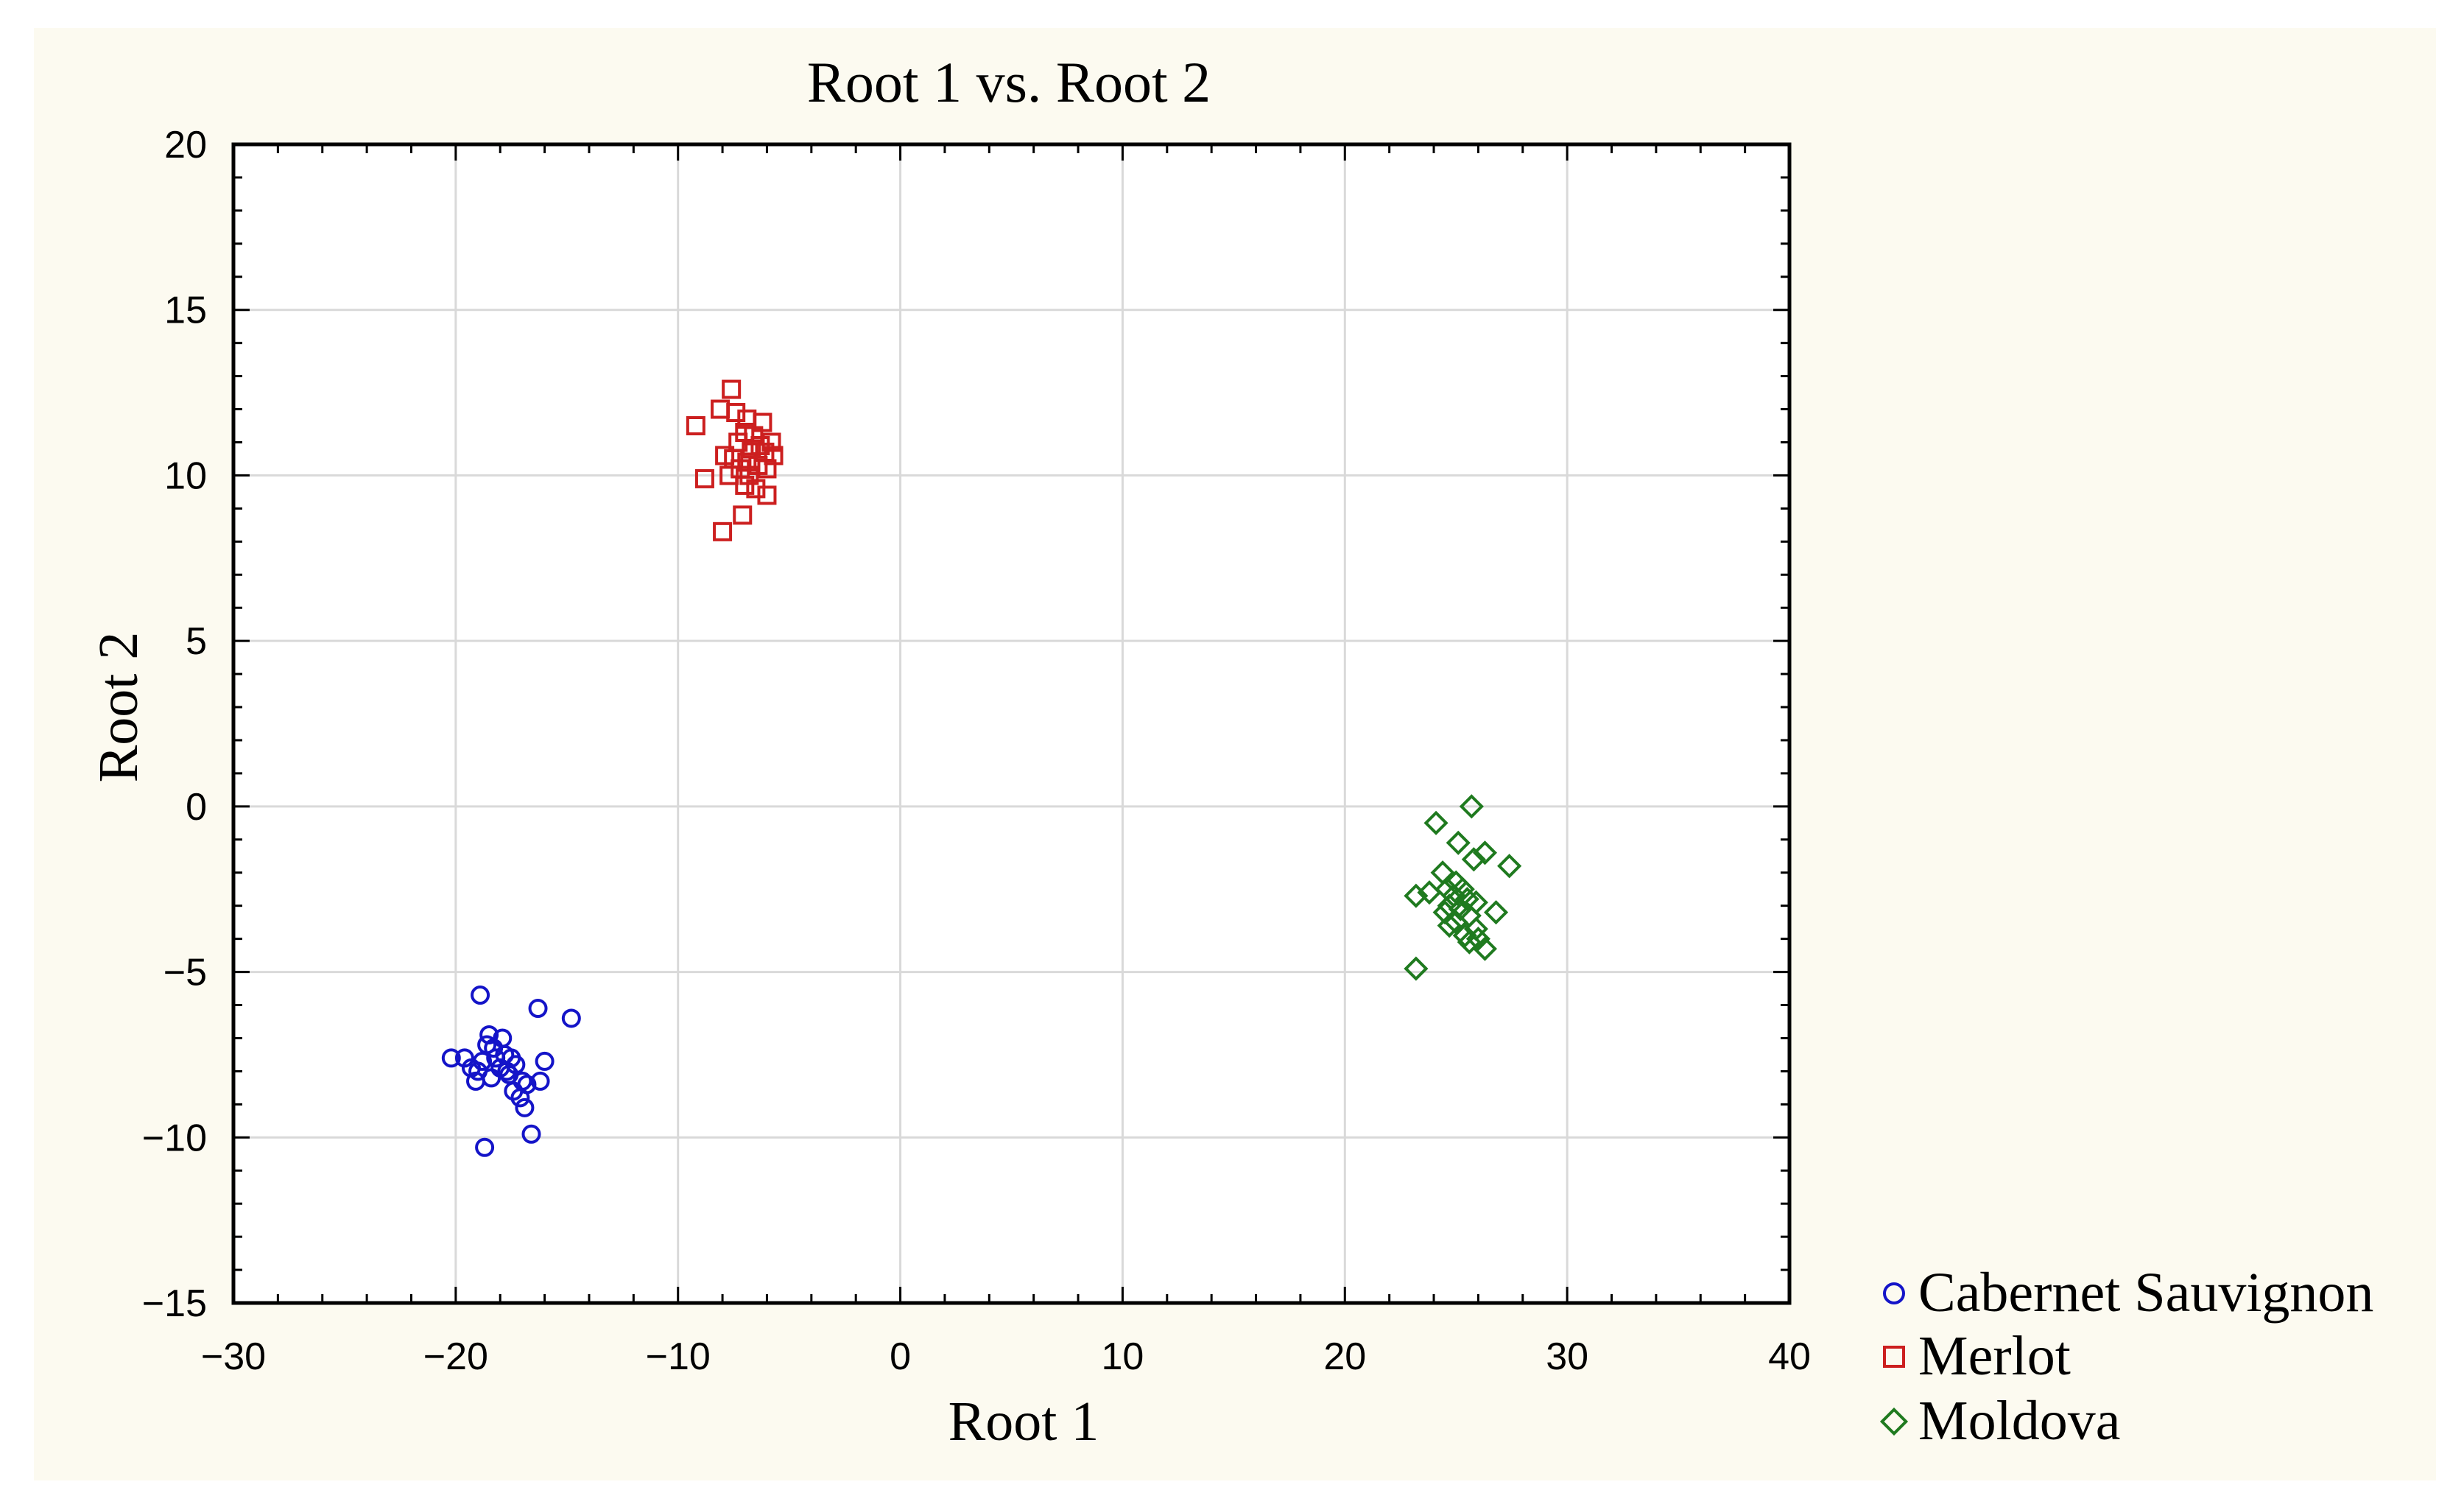  I want to click on x-tick-label: 0, so click(901, 1356).